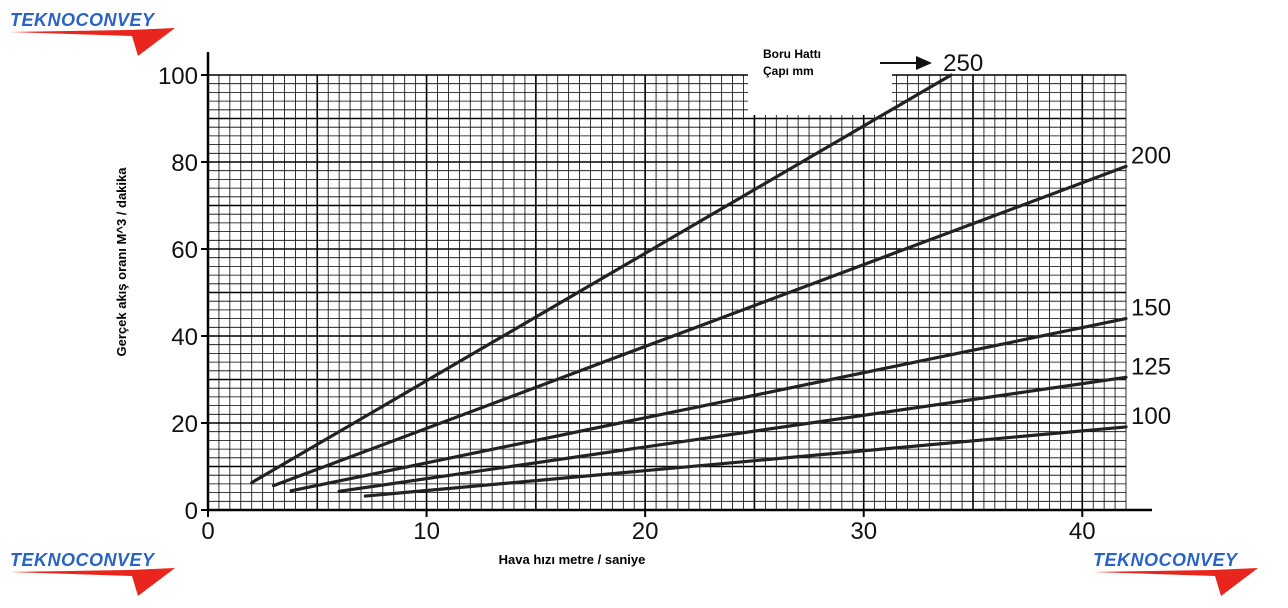 Image resolution: width=1288 pixels, height=608 pixels. I want to click on brand-logo-top-left: TEKNOCONVEY, so click(95, 34).